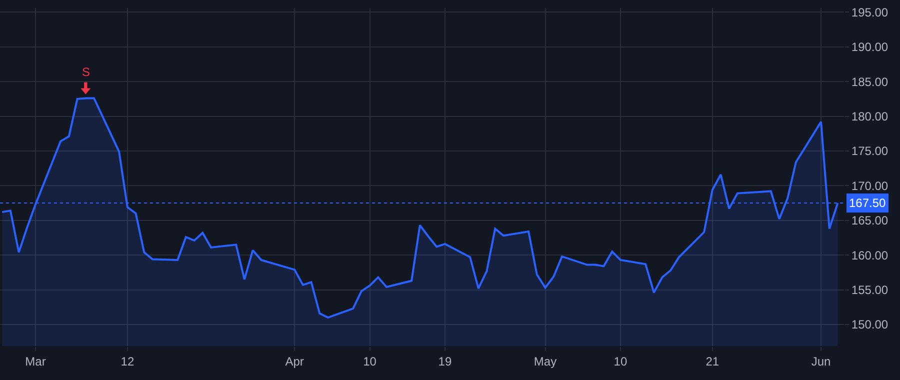  What do you see at coordinates (869, 151) in the screenshot?
I see `y-tick-label: 175.00` at bounding box center [869, 151].